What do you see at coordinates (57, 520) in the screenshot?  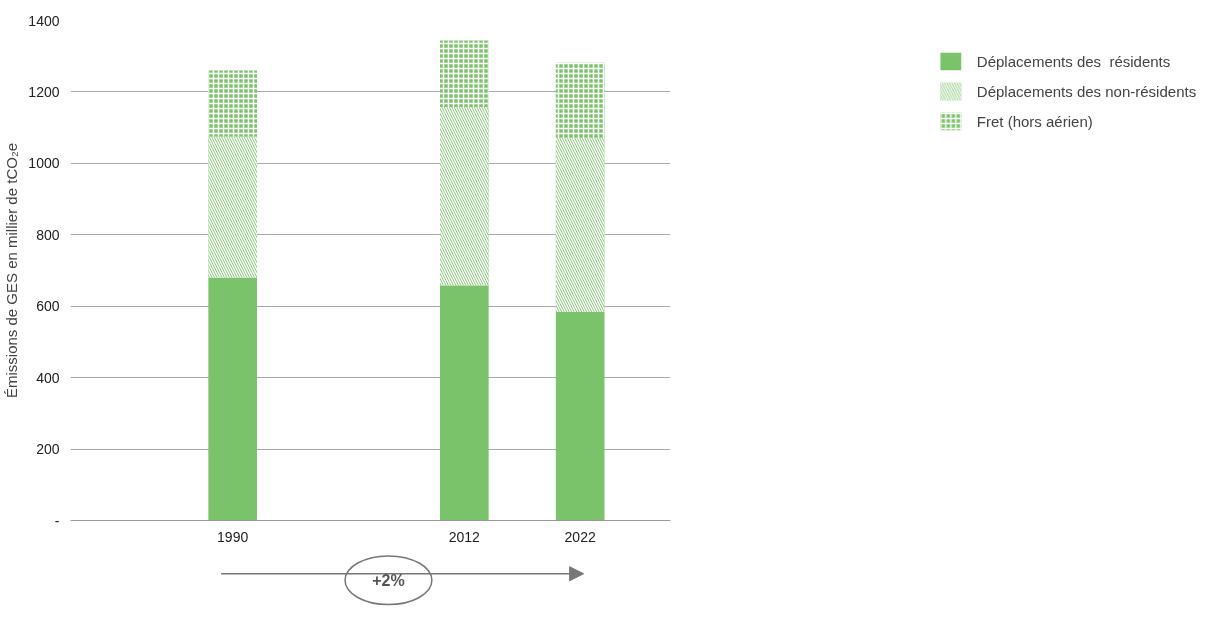 I see `y-tick-label: -` at bounding box center [57, 520].